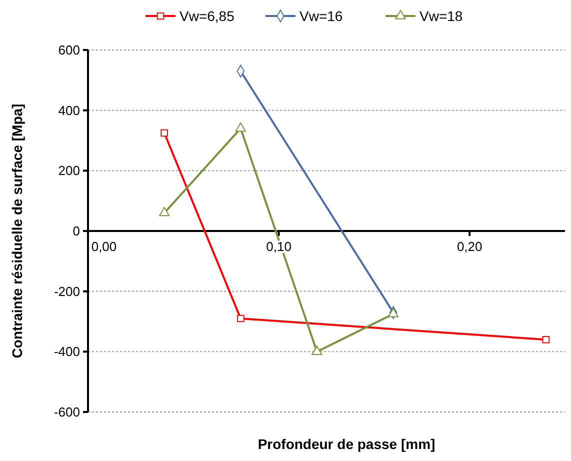 This screenshot has width=571, height=461. Describe the element at coordinates (67, 291) in the screenshot. I see `y-tick-label: -200` at that location.